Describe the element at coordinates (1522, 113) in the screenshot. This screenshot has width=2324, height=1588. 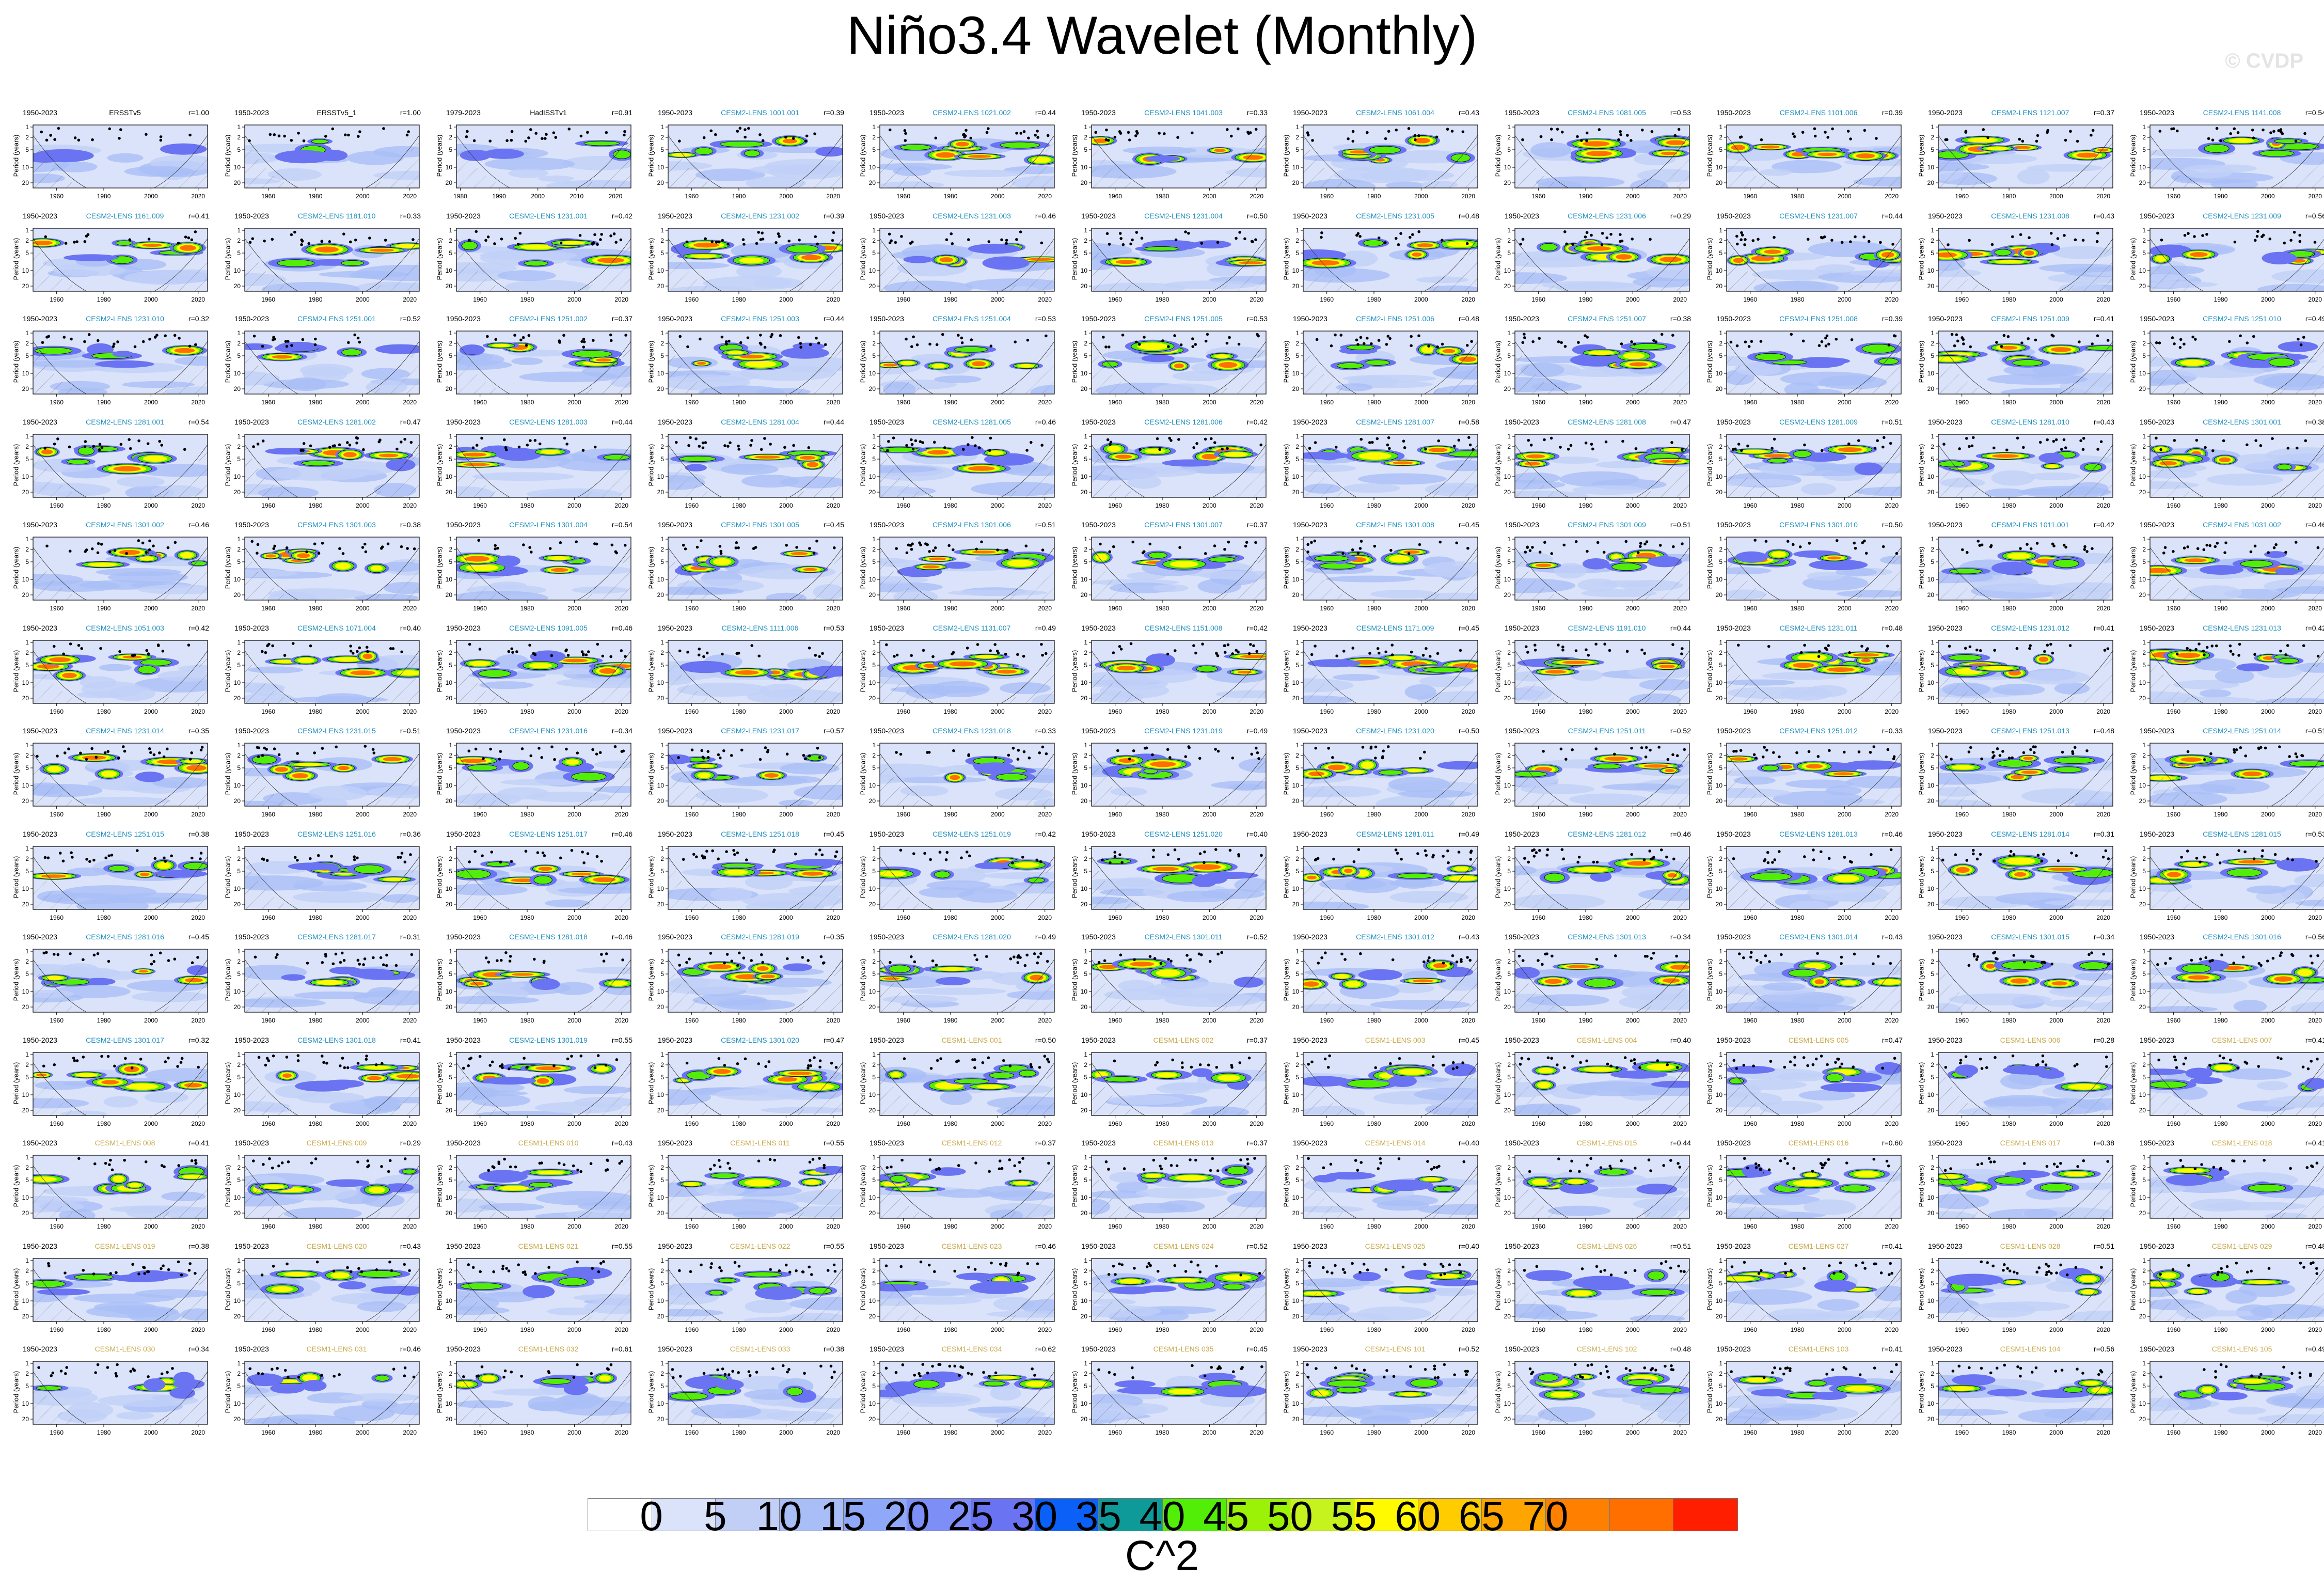
I see `panel-period-label: 1950-2023` at that location.